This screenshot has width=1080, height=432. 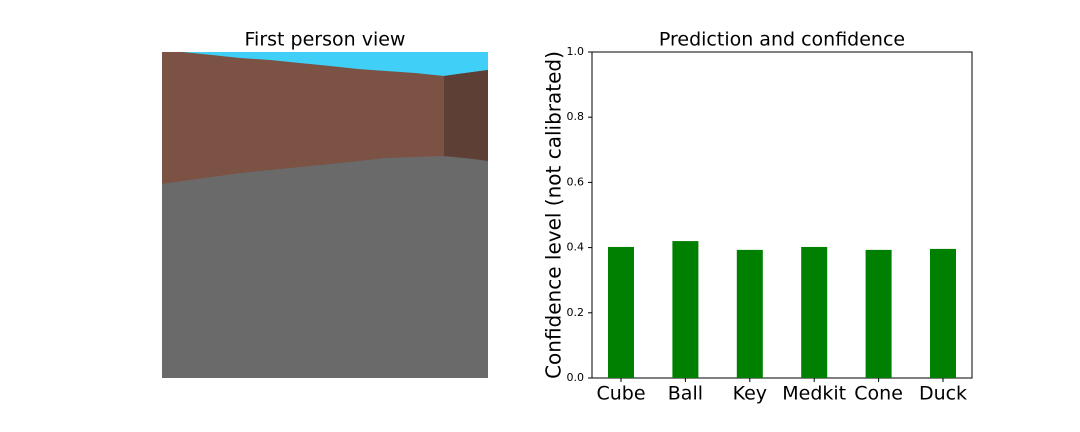 What do you see at coordinates (325, 118) in the screenshot?
I see `wall` at bounding box center [325, 118].